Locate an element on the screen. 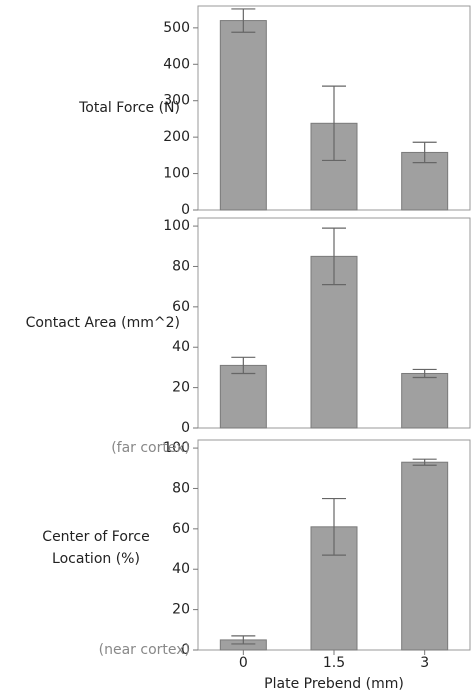 The height and width of the screenshot is (692, 474). x-tick-label: 3 is located at coordinates (424, 663).